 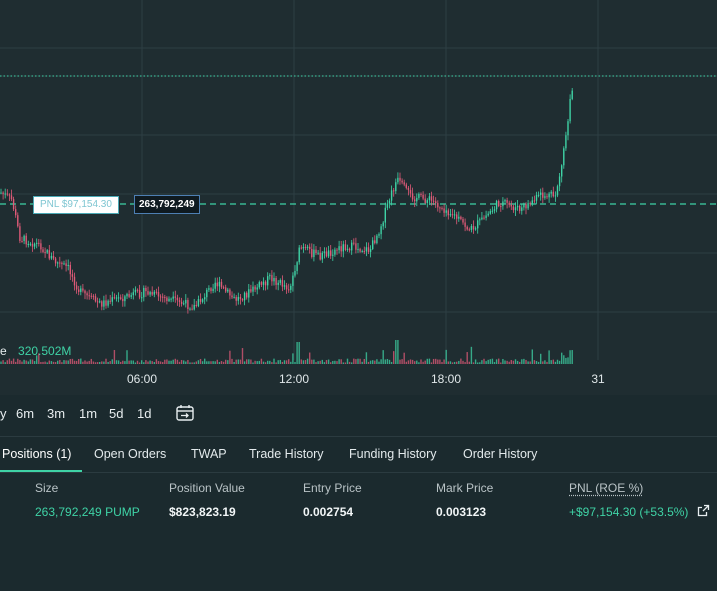 What do you see at coordinates (45, 351) in the screenshot?
I see `volume-value: 320.502M` at bounding box center [45, 351].